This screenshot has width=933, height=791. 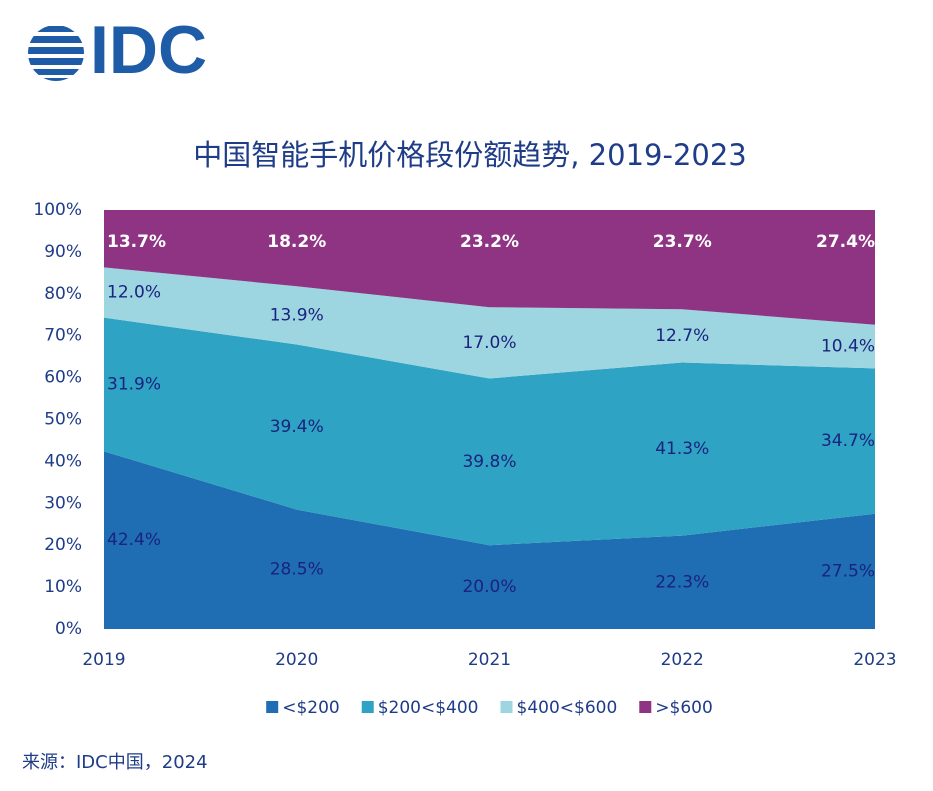 I want to click on y-tick-label: 40%, so click(x=63, y=461).